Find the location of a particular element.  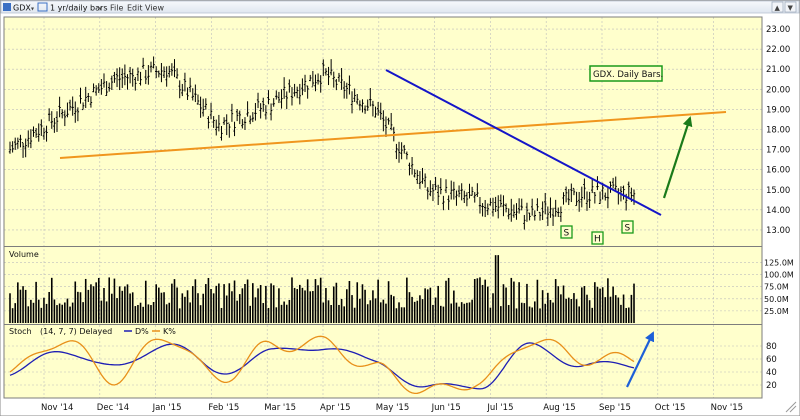

arrow-down-icon: ▼ is located at coordinates (791, 8).